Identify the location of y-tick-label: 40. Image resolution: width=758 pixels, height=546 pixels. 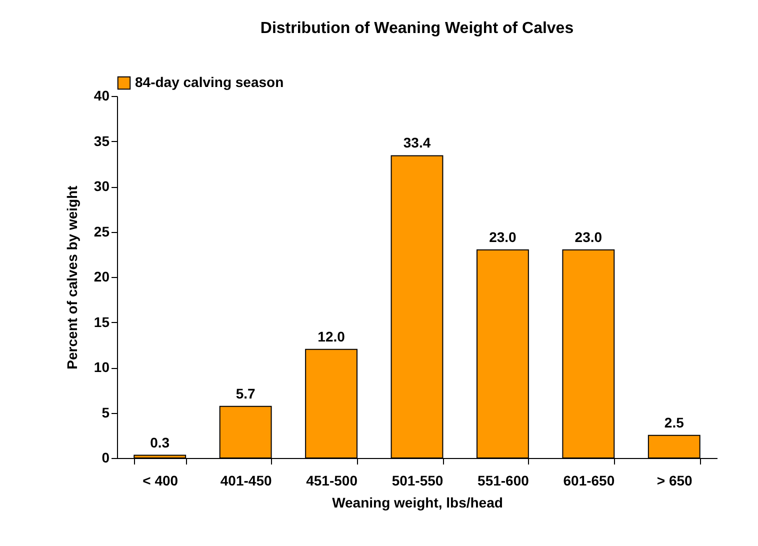
(102, 96).